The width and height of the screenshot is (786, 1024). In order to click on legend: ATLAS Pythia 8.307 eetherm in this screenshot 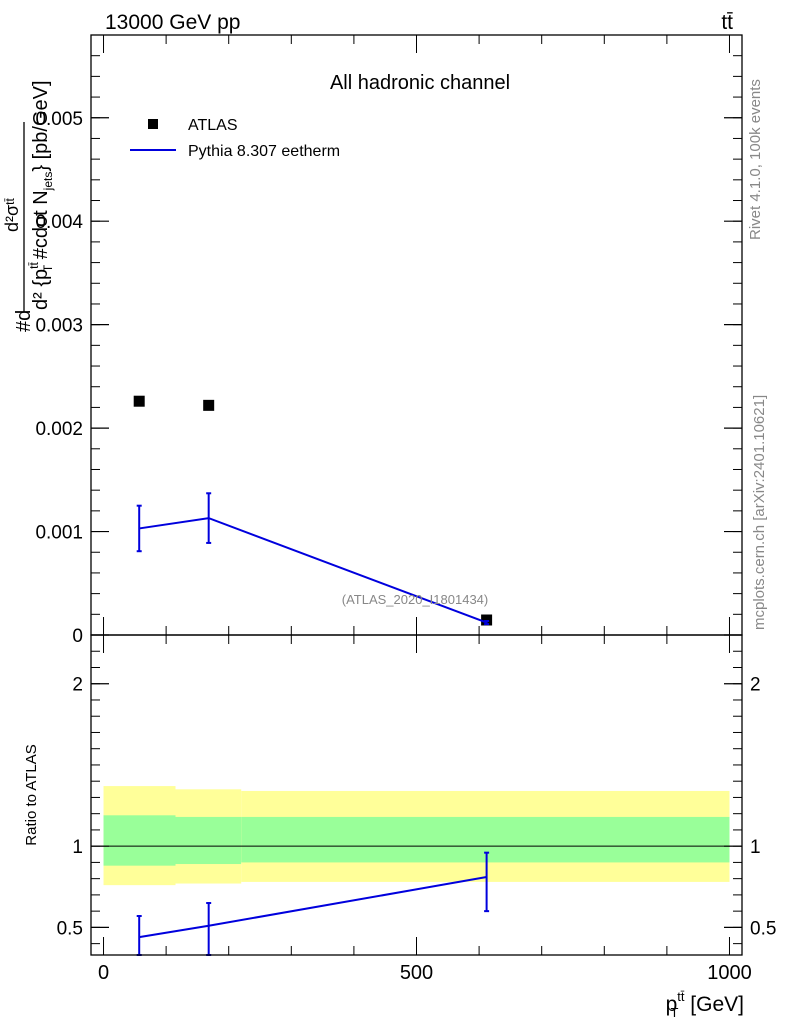, I will do `click(235, 138)`.